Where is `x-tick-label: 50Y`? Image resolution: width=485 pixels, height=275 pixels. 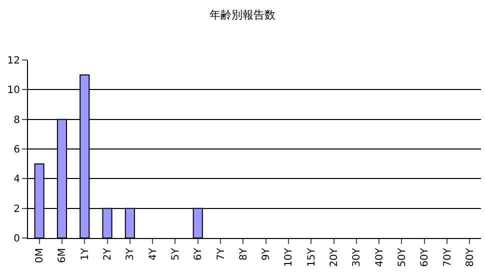
x-tick-label: 50Y is located at coordinates (402, 257).